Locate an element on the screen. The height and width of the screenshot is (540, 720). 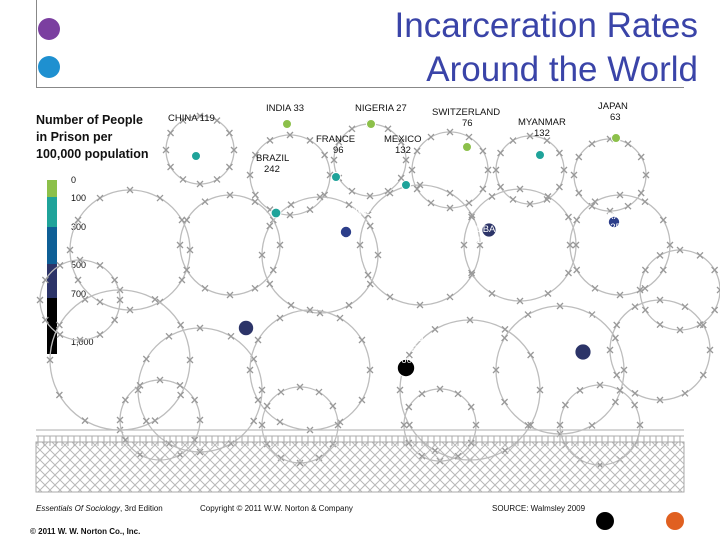
value-cuba: 513 is located at coordinates (479, 240).